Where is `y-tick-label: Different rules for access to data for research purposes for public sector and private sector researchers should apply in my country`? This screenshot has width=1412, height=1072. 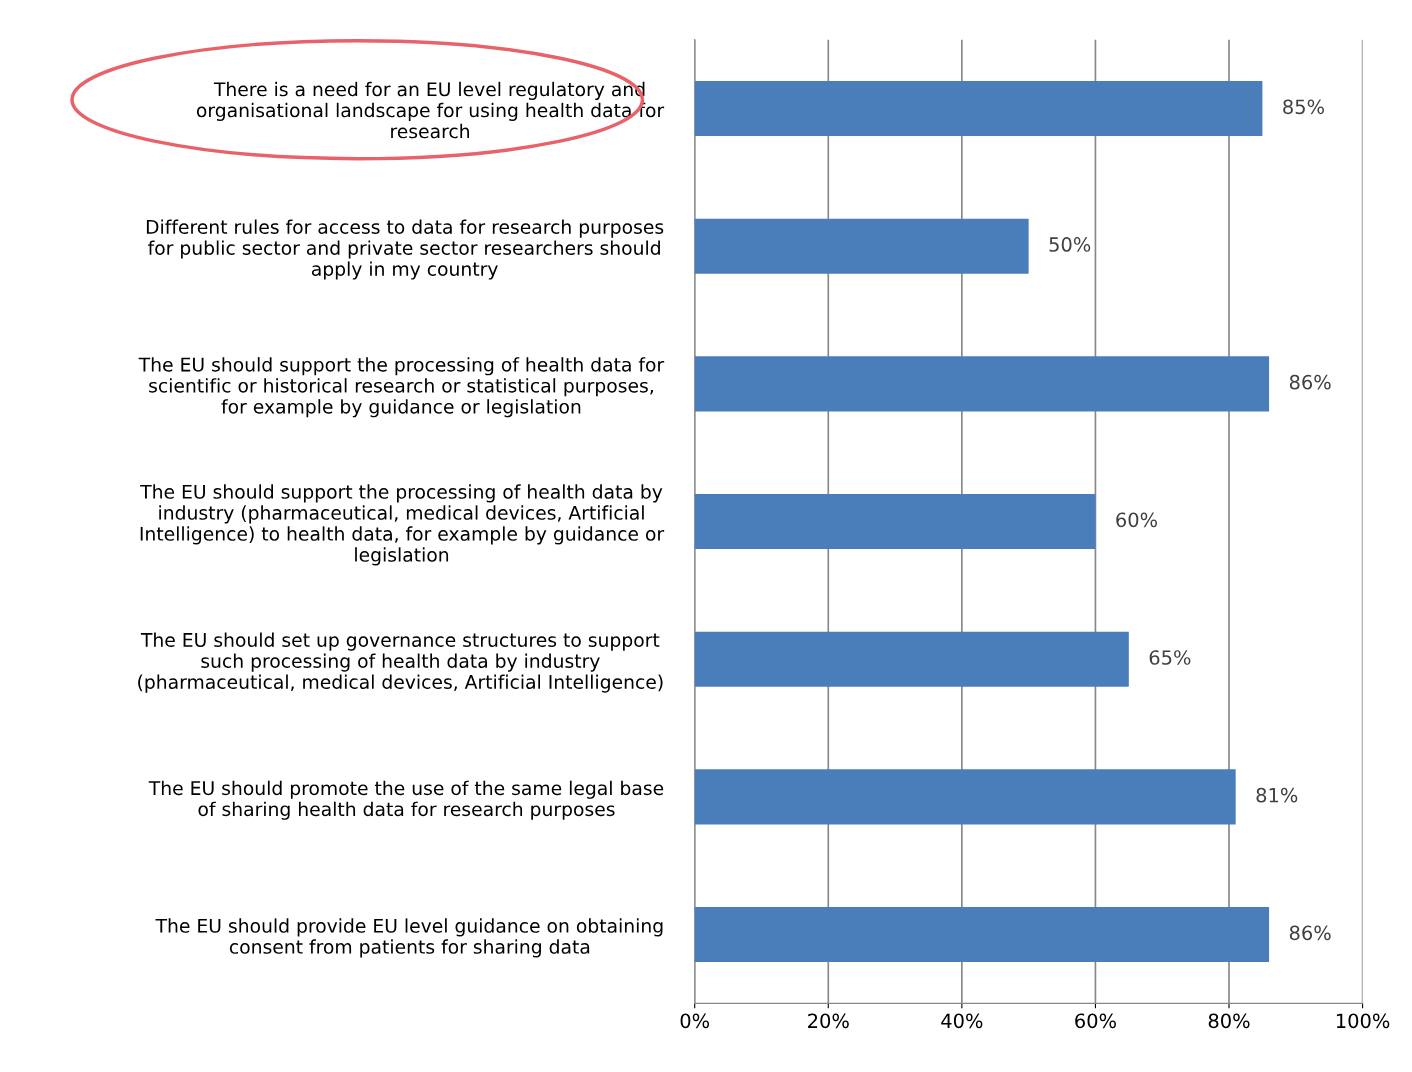
y-tick-label: Different rules for access to data for research purposes for public sector and private sector researchers should apply in my country is located at coordinates (405, 249).